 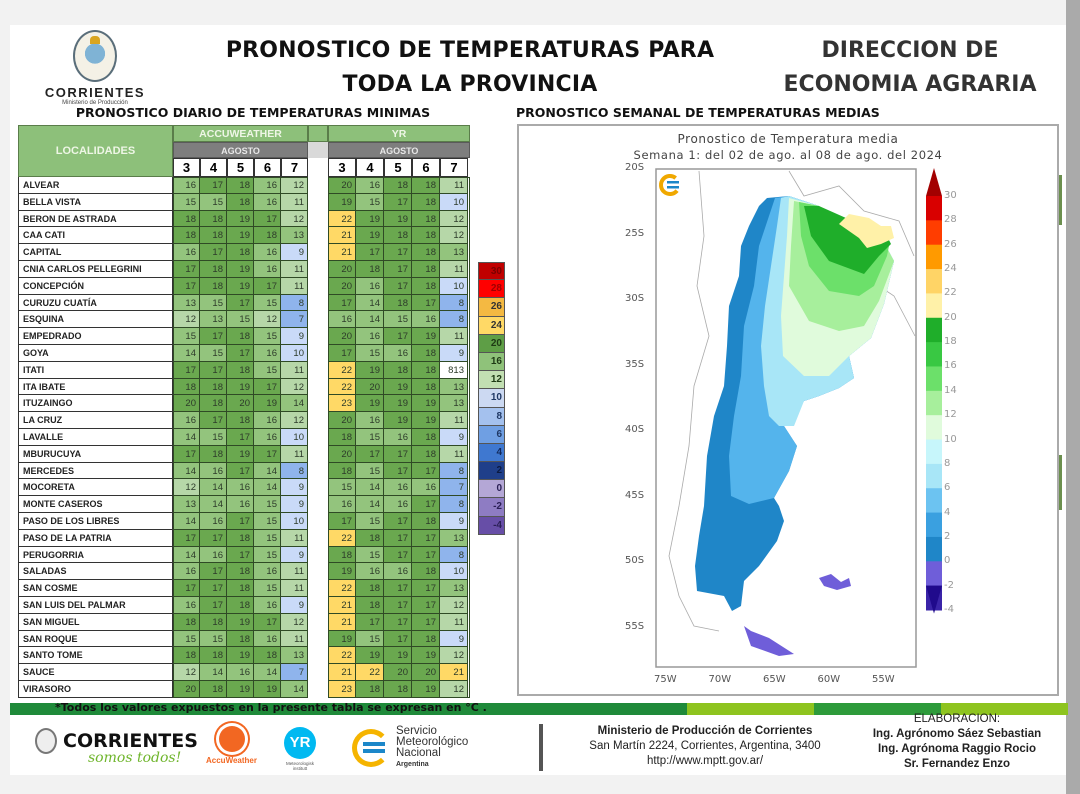 What do you see at coordinates (1060, 200) in the screenshot?
I see `side-tab` at bounding box center [1060, 200].